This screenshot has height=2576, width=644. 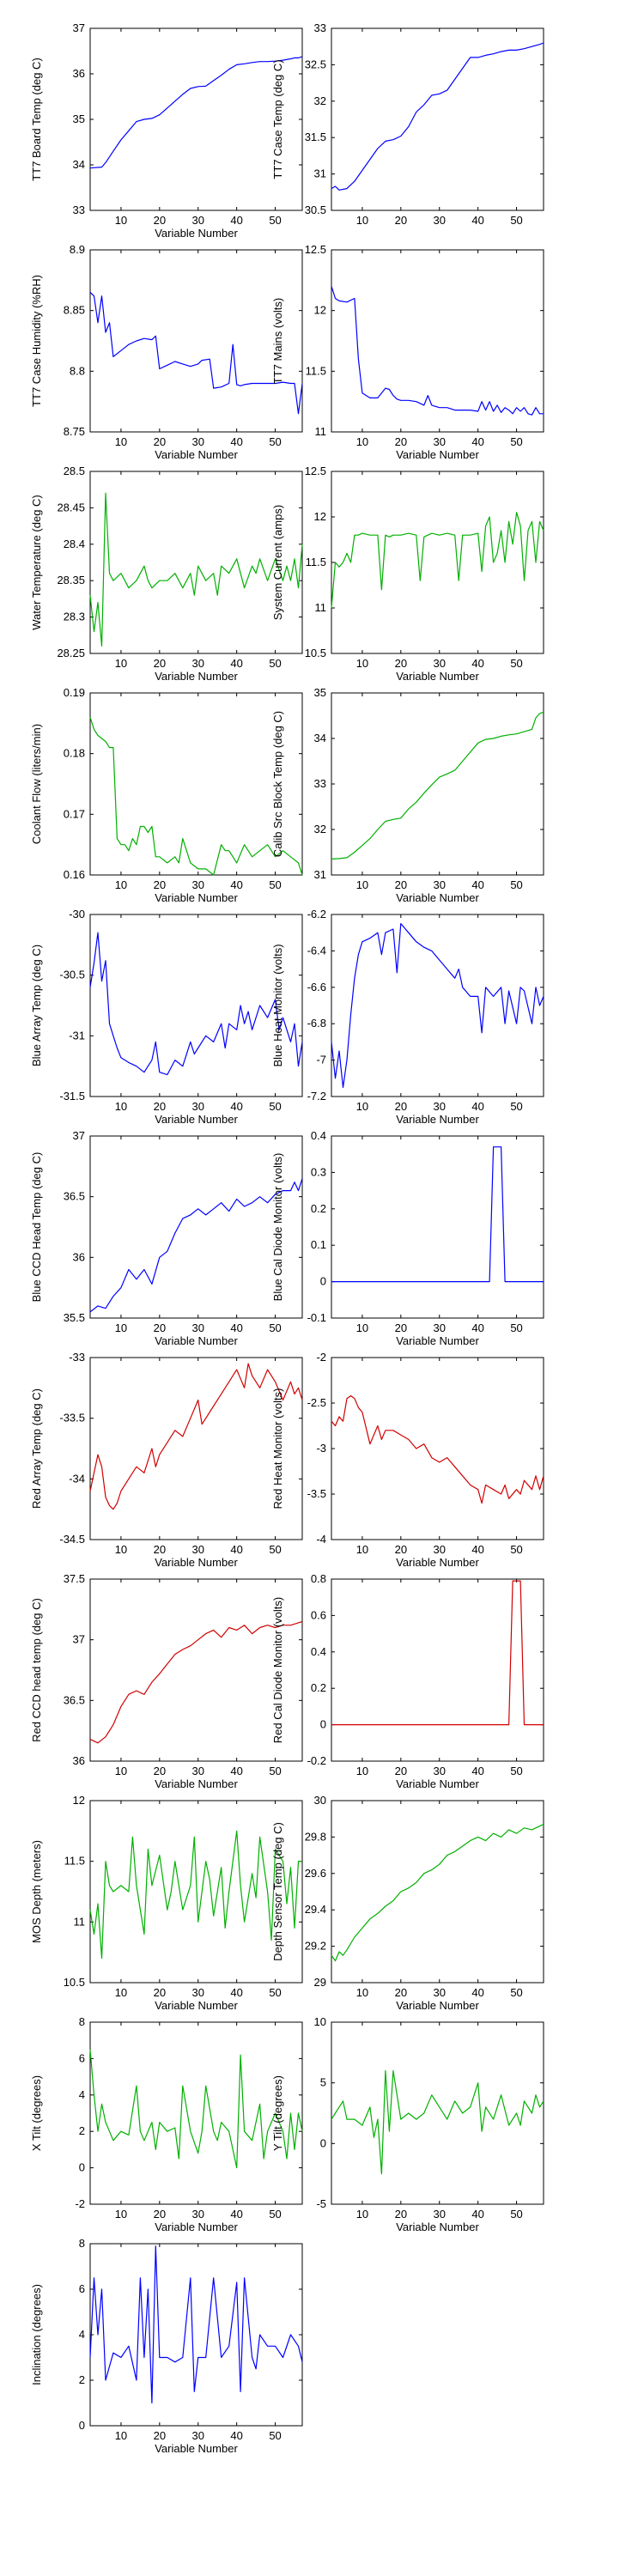 I want to click on y-tick-label: 28.5, so click(x=74, y=471).